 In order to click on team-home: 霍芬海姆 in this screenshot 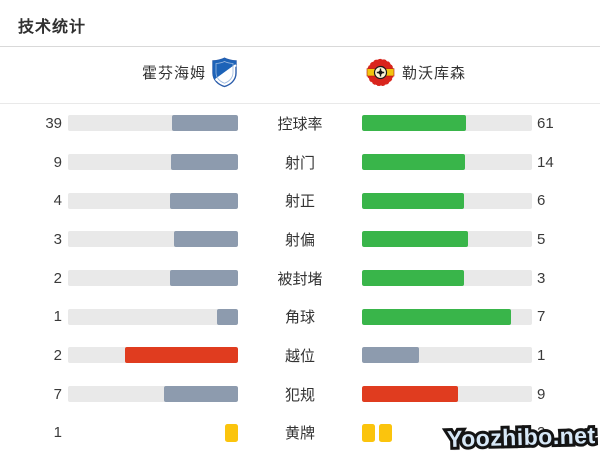, I will do `click(190, 72)`.